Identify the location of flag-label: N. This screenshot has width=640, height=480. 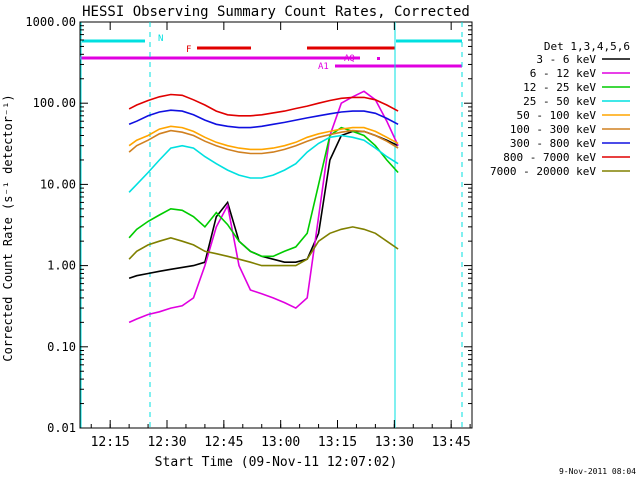
(160, 39).